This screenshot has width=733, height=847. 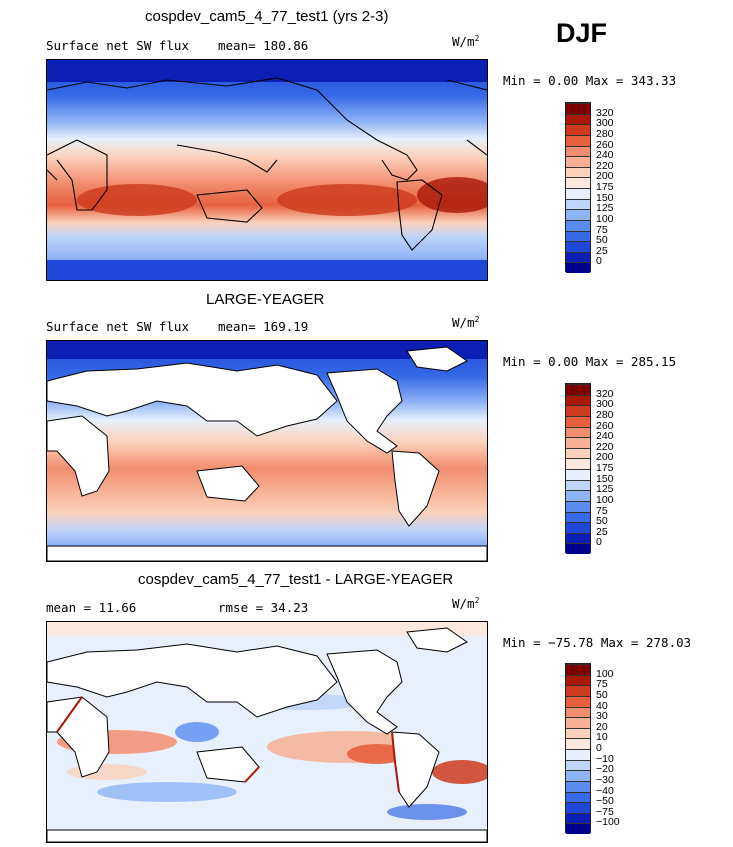 I want to click on panel-2-colorbar-boxes, so click(x=578, y=468).